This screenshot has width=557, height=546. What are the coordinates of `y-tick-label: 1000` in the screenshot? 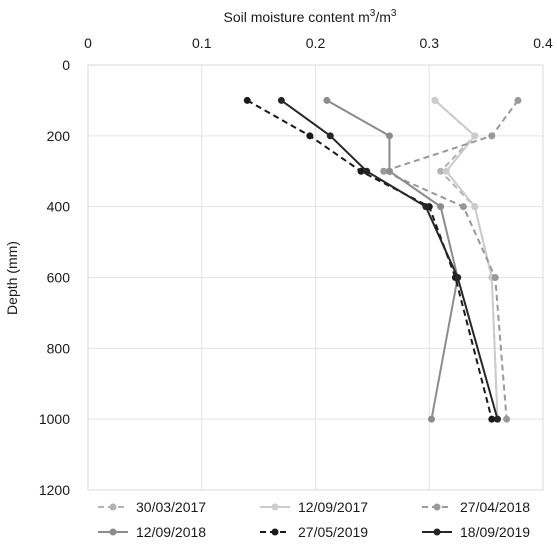 It's located at (54, 419).